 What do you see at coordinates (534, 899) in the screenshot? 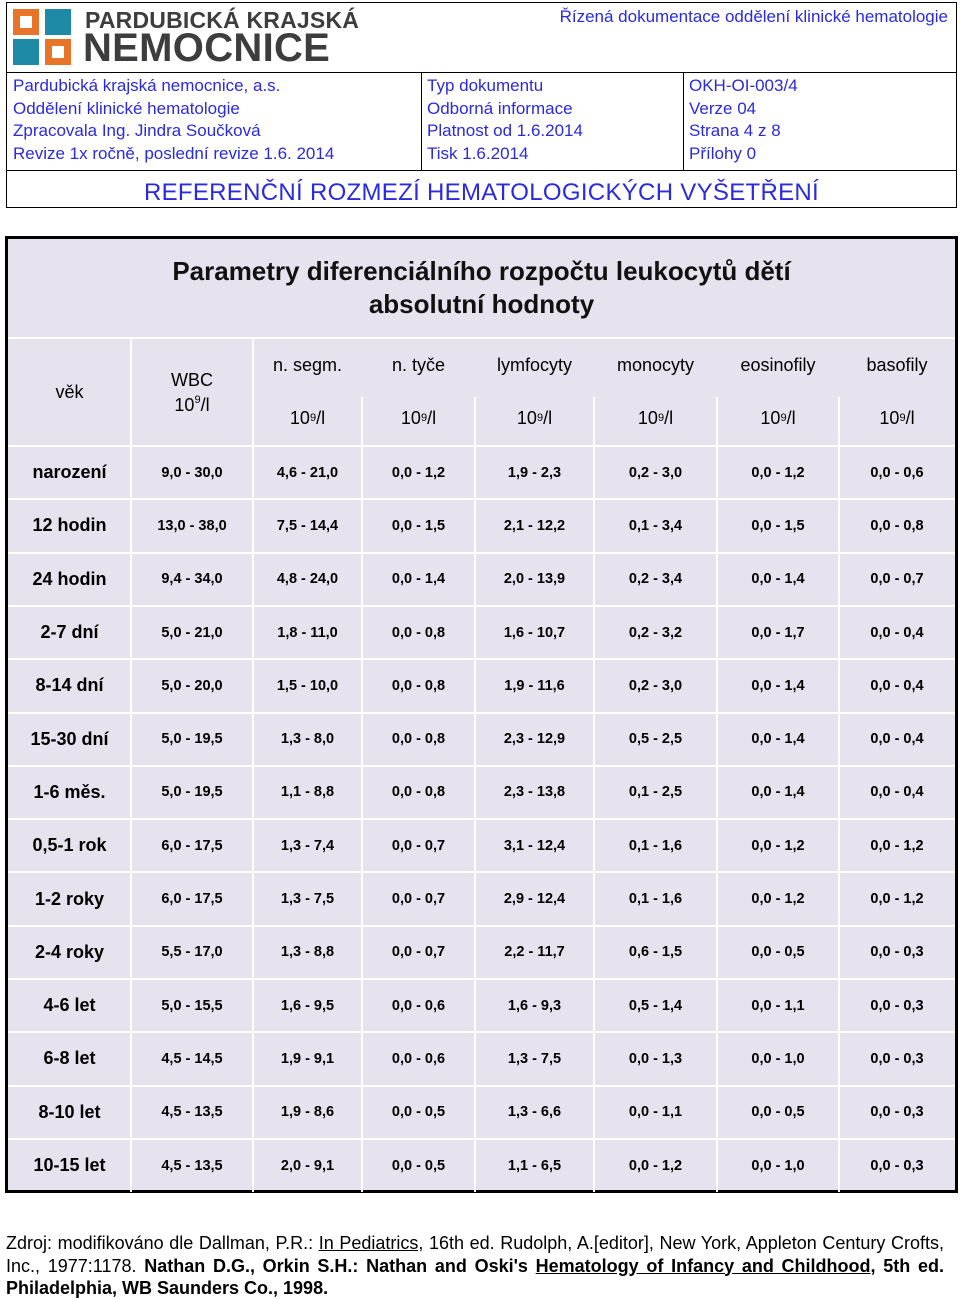
I see `table-cell-value: 2,9 - 12,4` at bounding box center [534, 899].